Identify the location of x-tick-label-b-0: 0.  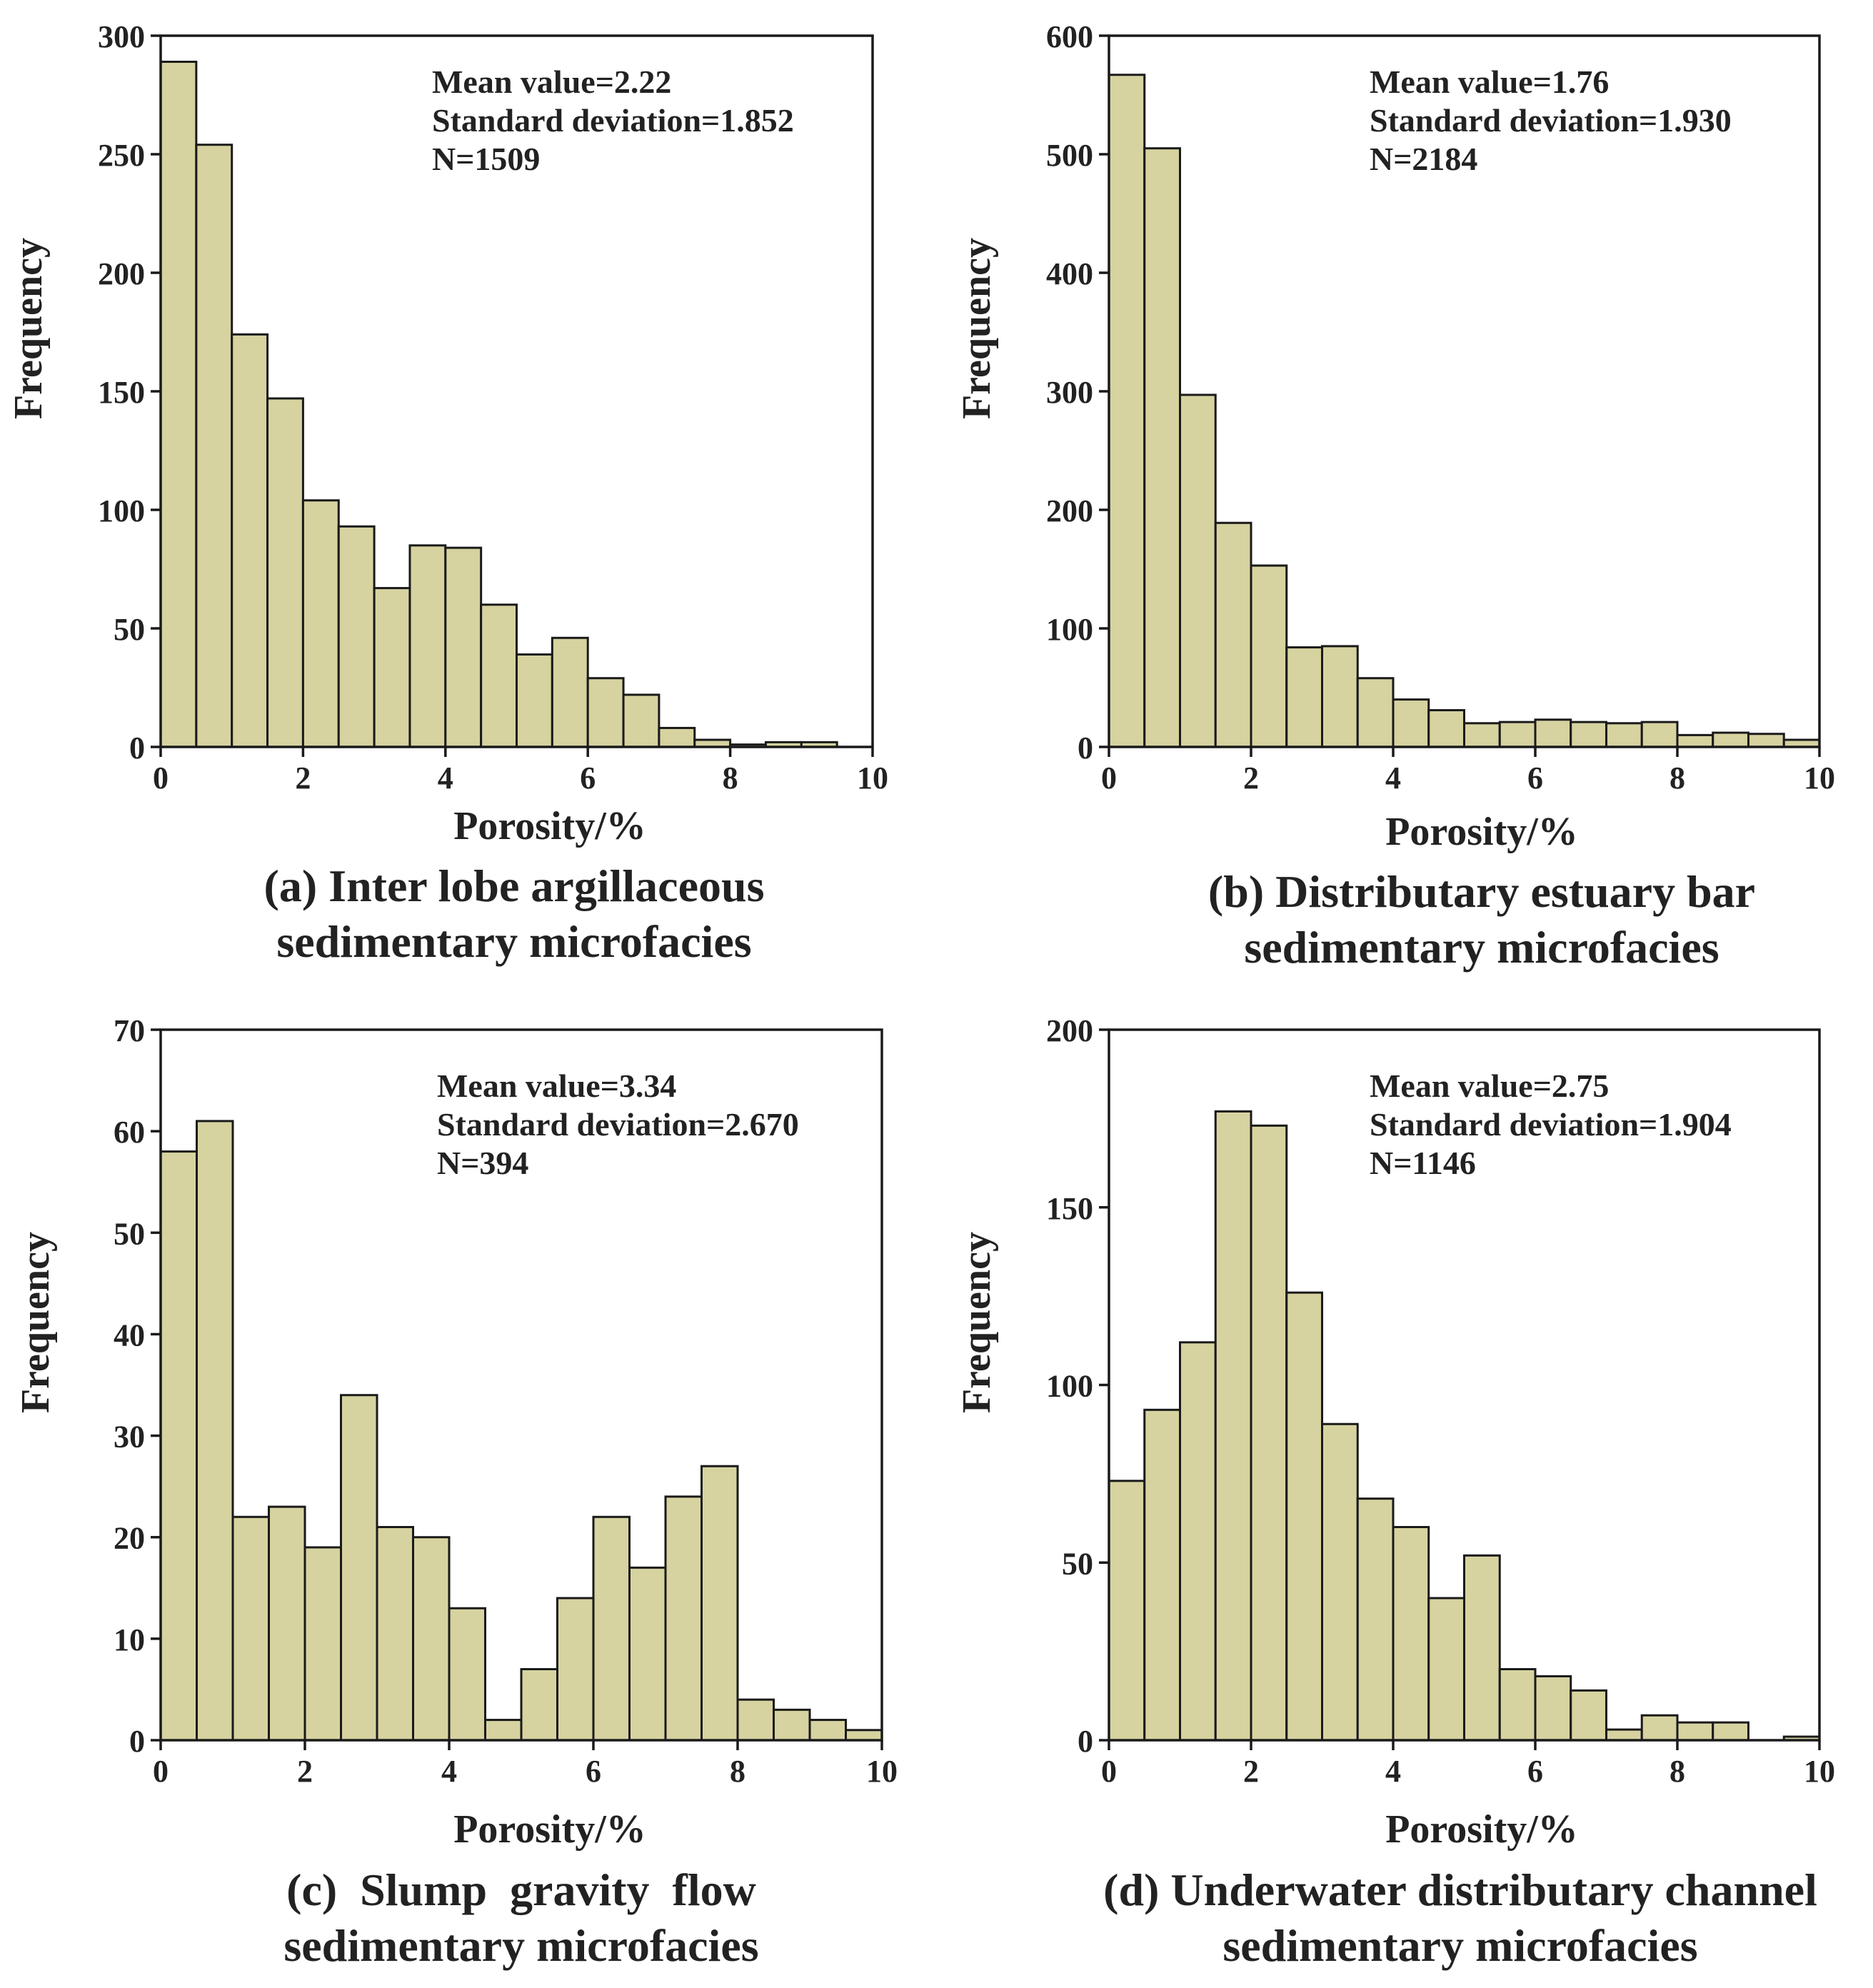
(1109, 778).